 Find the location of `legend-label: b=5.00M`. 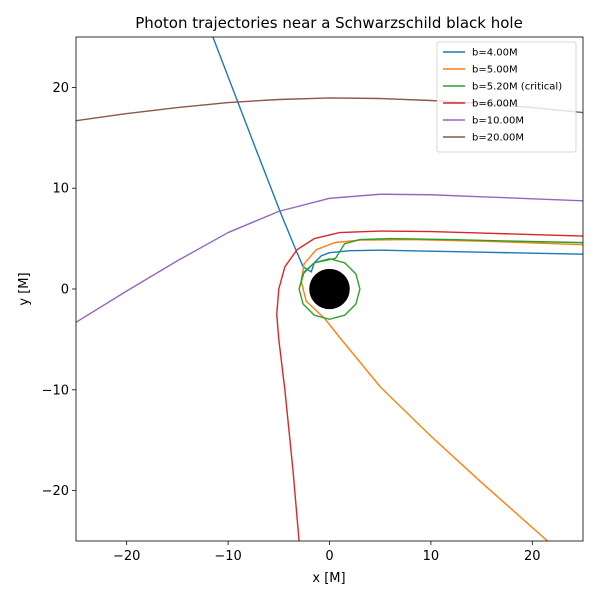

legend-label: b=5.00M is located at coordinates (495, 70).